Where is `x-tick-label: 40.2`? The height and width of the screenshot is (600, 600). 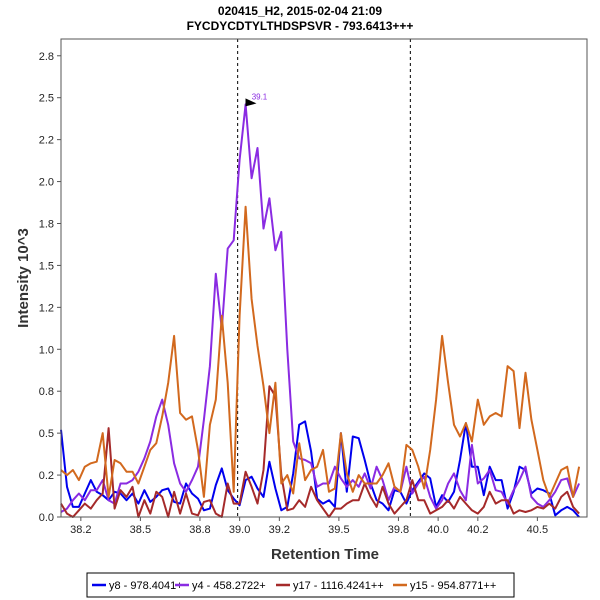 x-tick-label: 40.2 is located at coordinates (477, 530).